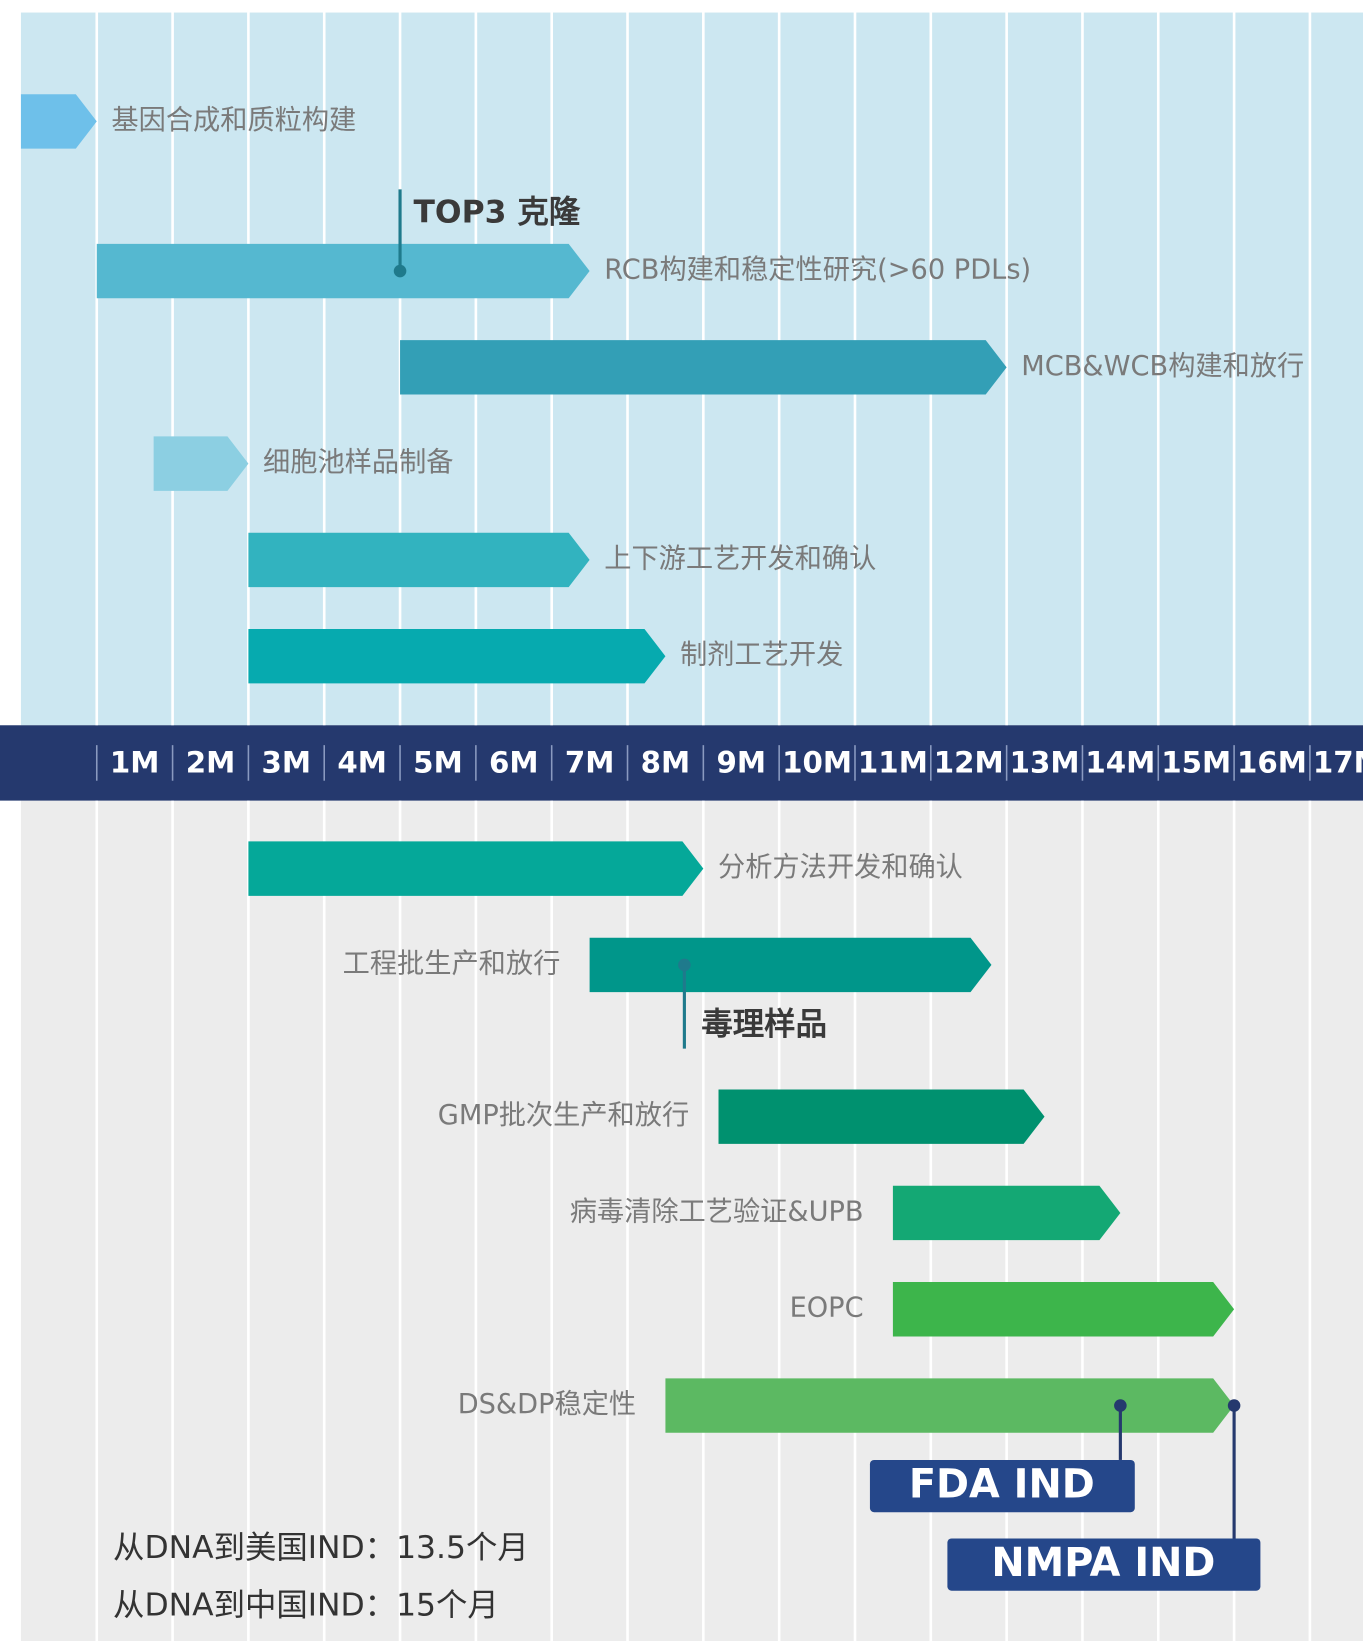 This screenshot has height=1641, width=1363. What do you see at coordinates (211, 762) in the screenshot?
I see `x-tick-label: 2M` at bounding box center [211, 762].